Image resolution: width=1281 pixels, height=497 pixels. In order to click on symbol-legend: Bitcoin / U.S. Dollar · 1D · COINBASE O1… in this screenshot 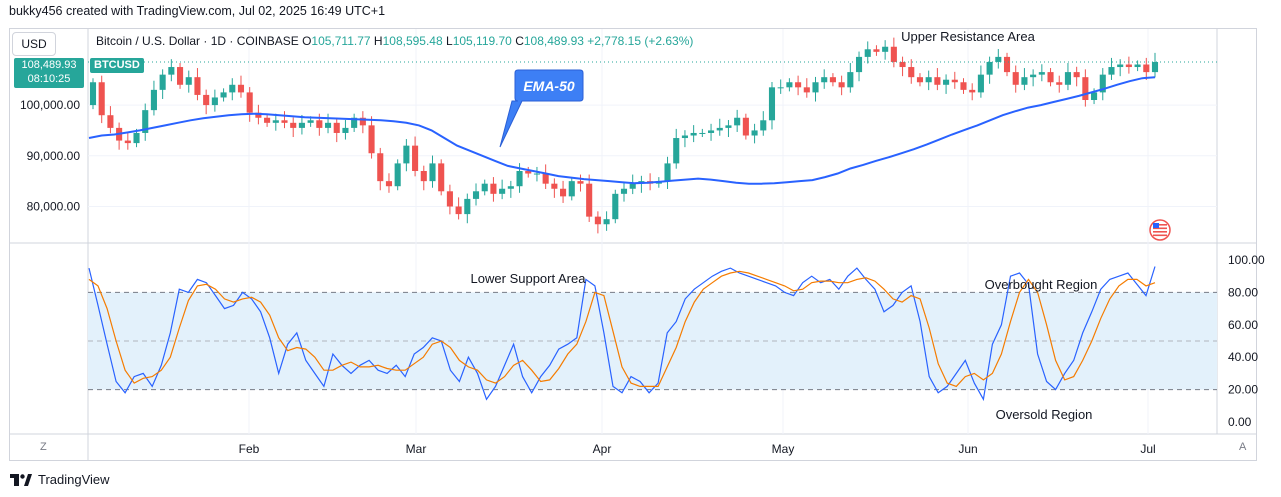, I will do `click(394, 41)`.